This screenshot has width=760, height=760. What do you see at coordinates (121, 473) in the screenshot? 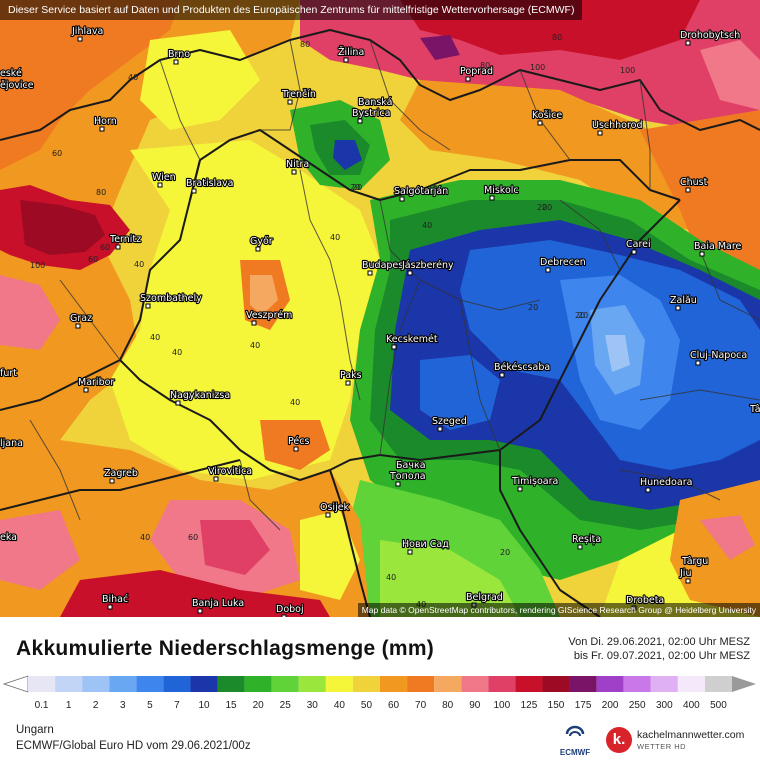
I see `city-label: Zagreb` at bounding box center [121, 473].